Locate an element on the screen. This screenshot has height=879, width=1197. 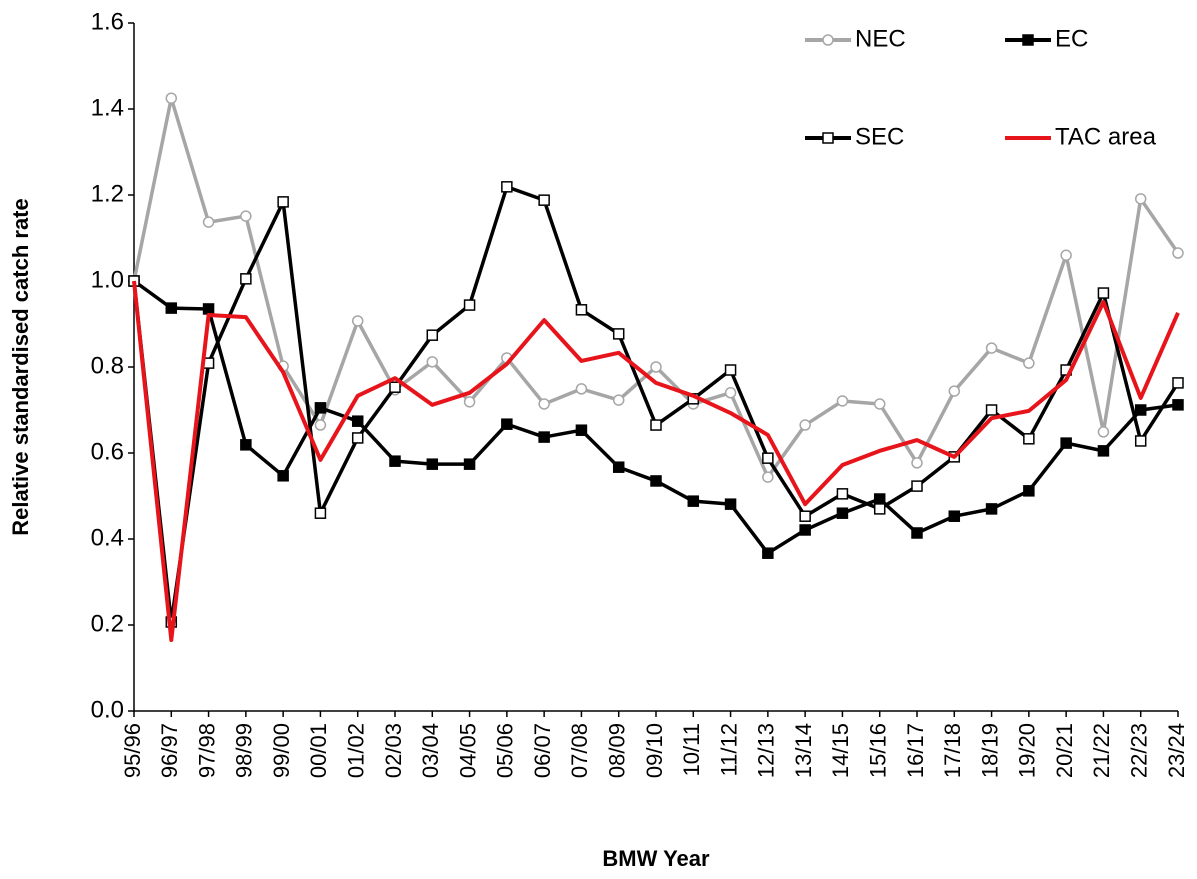
x-tick-label: 17/18 is located at coordinates (952, 750).